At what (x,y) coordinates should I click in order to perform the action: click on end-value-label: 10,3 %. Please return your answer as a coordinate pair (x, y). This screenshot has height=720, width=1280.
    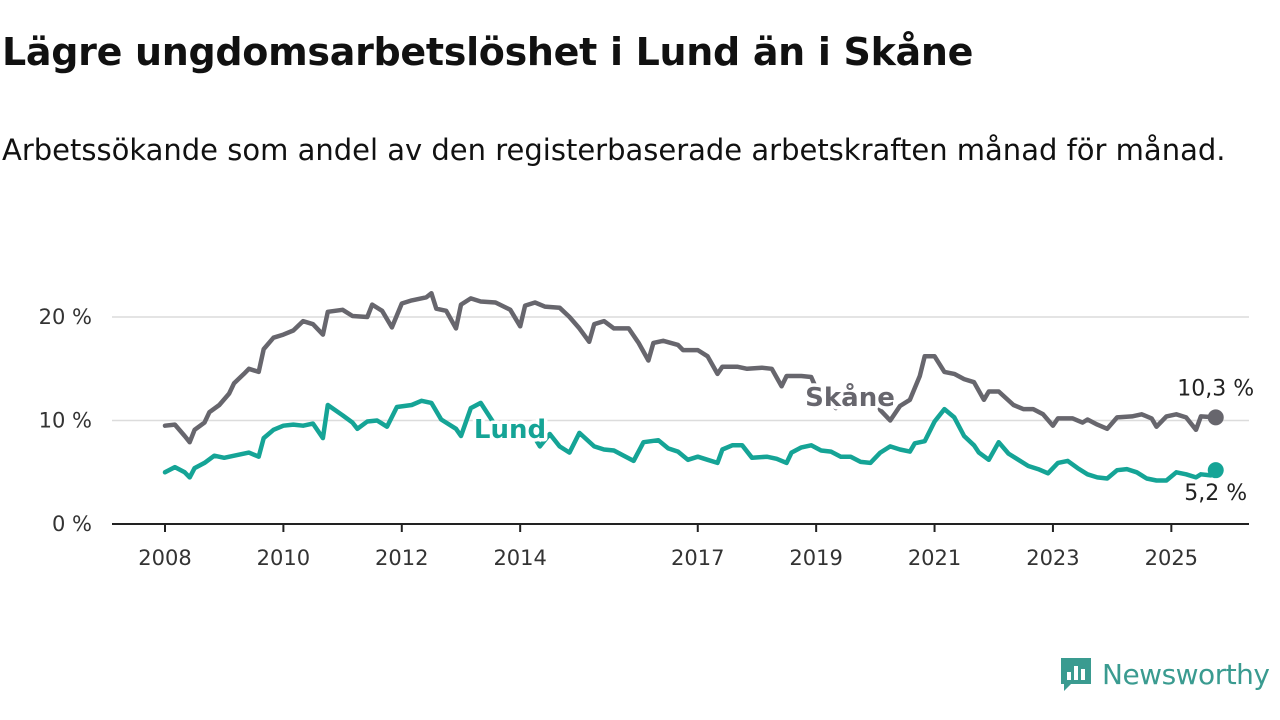
    Looking at the image, I should click on (1215, 388).